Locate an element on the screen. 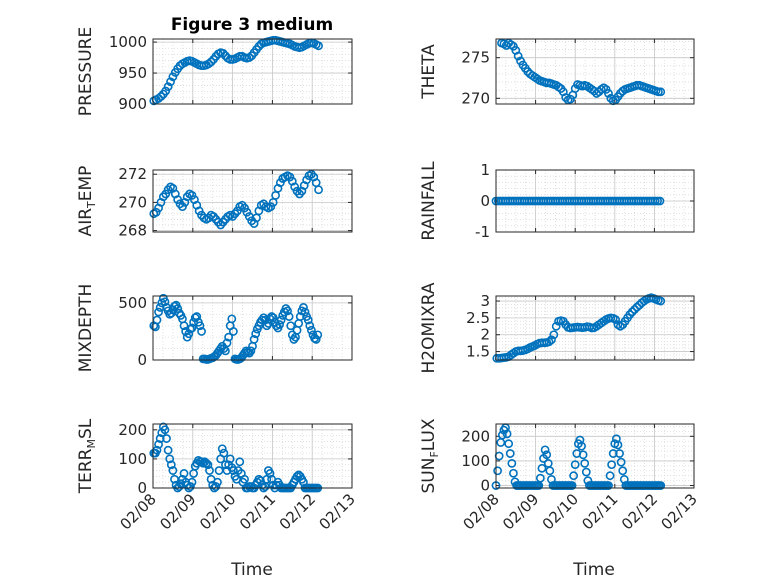 Image resolution: width=778 pixels, height=583 pixels. y-axis-label-part: LUX is located at coordinates (429, 434).